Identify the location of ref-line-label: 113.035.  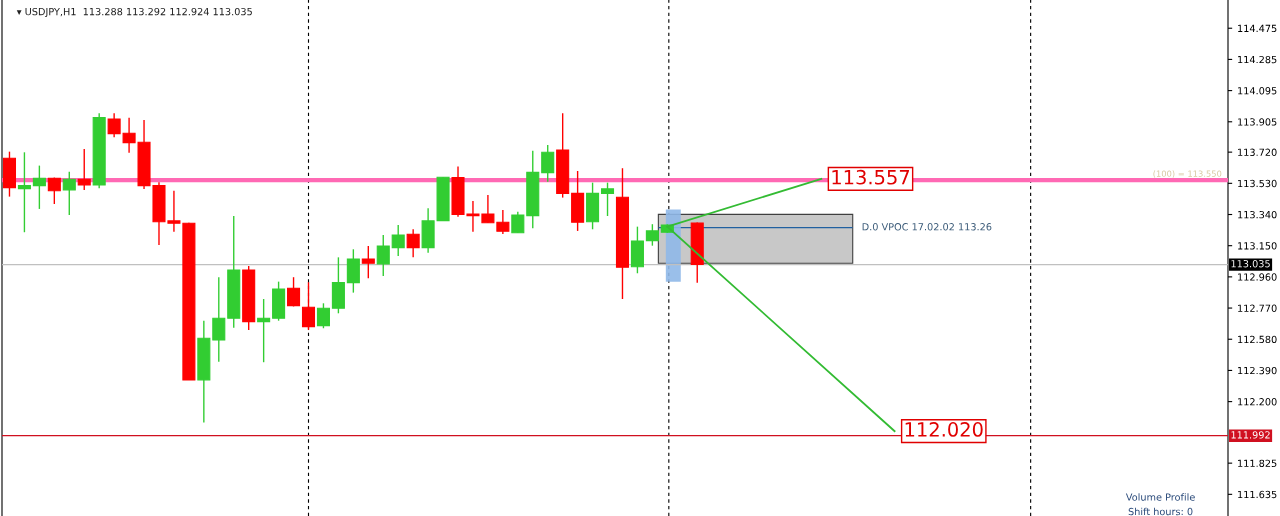
(1250, 264).